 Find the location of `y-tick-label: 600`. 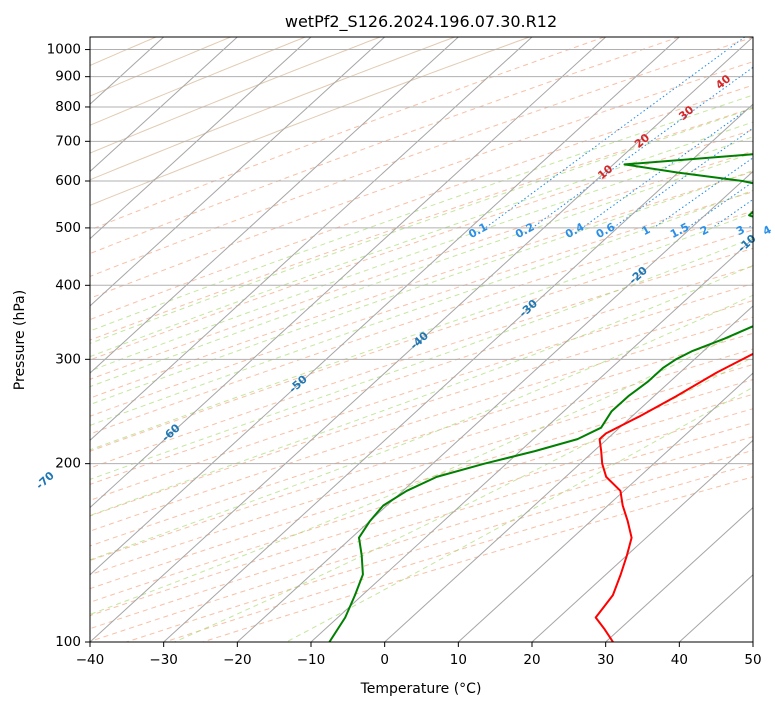

y-tick-label: 600 is located at coordinates (68, 181).